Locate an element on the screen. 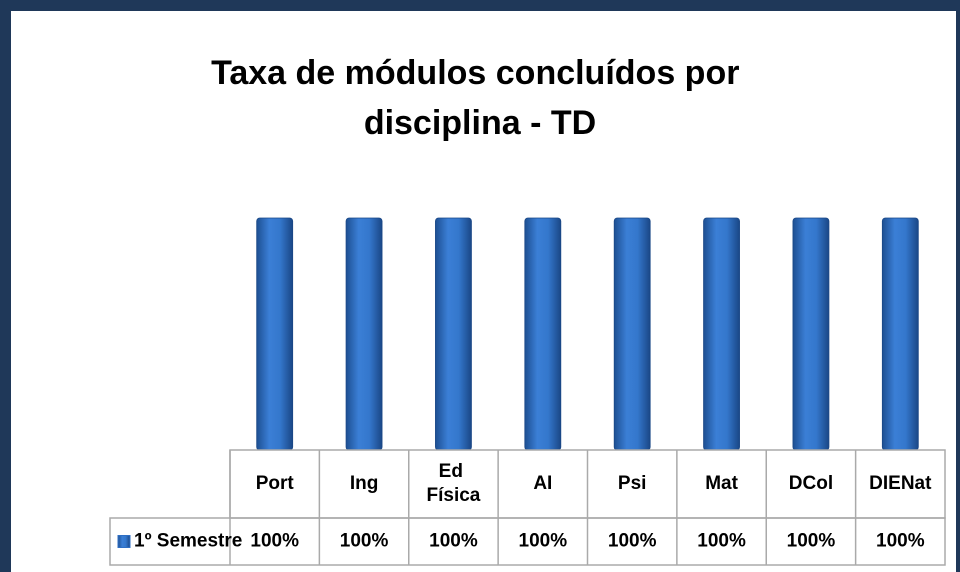  x-tick-label: Mat is located at coordinates (721, 483).